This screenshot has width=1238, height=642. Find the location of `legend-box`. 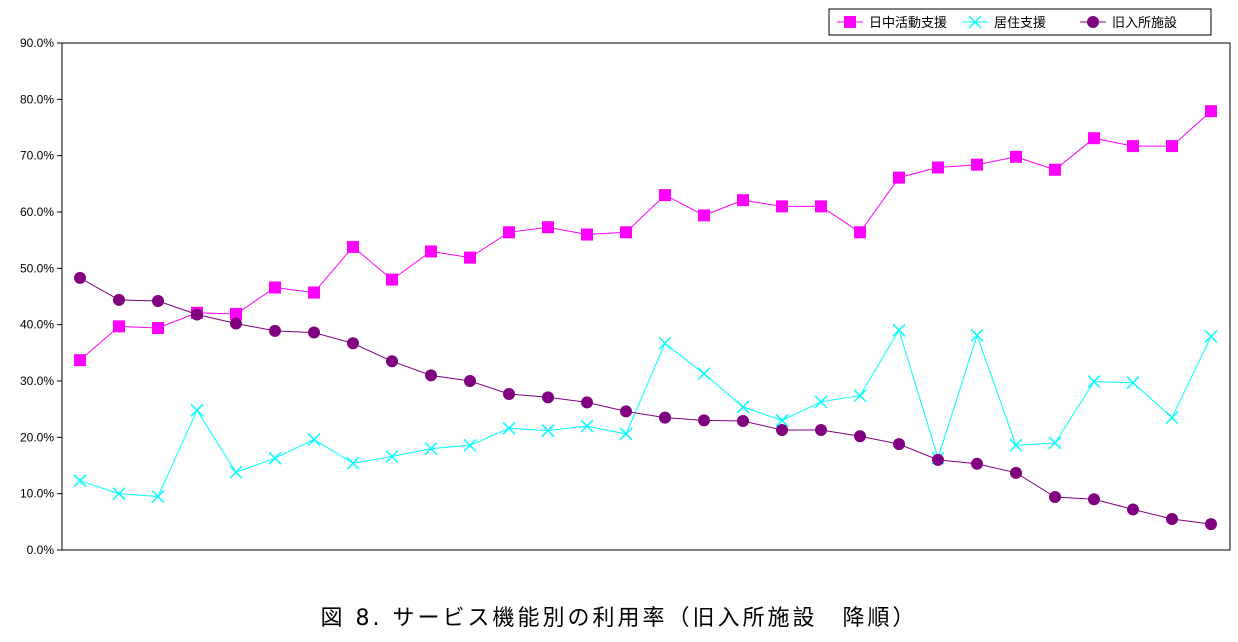

legend-box is located at coordinates (1020, 22).